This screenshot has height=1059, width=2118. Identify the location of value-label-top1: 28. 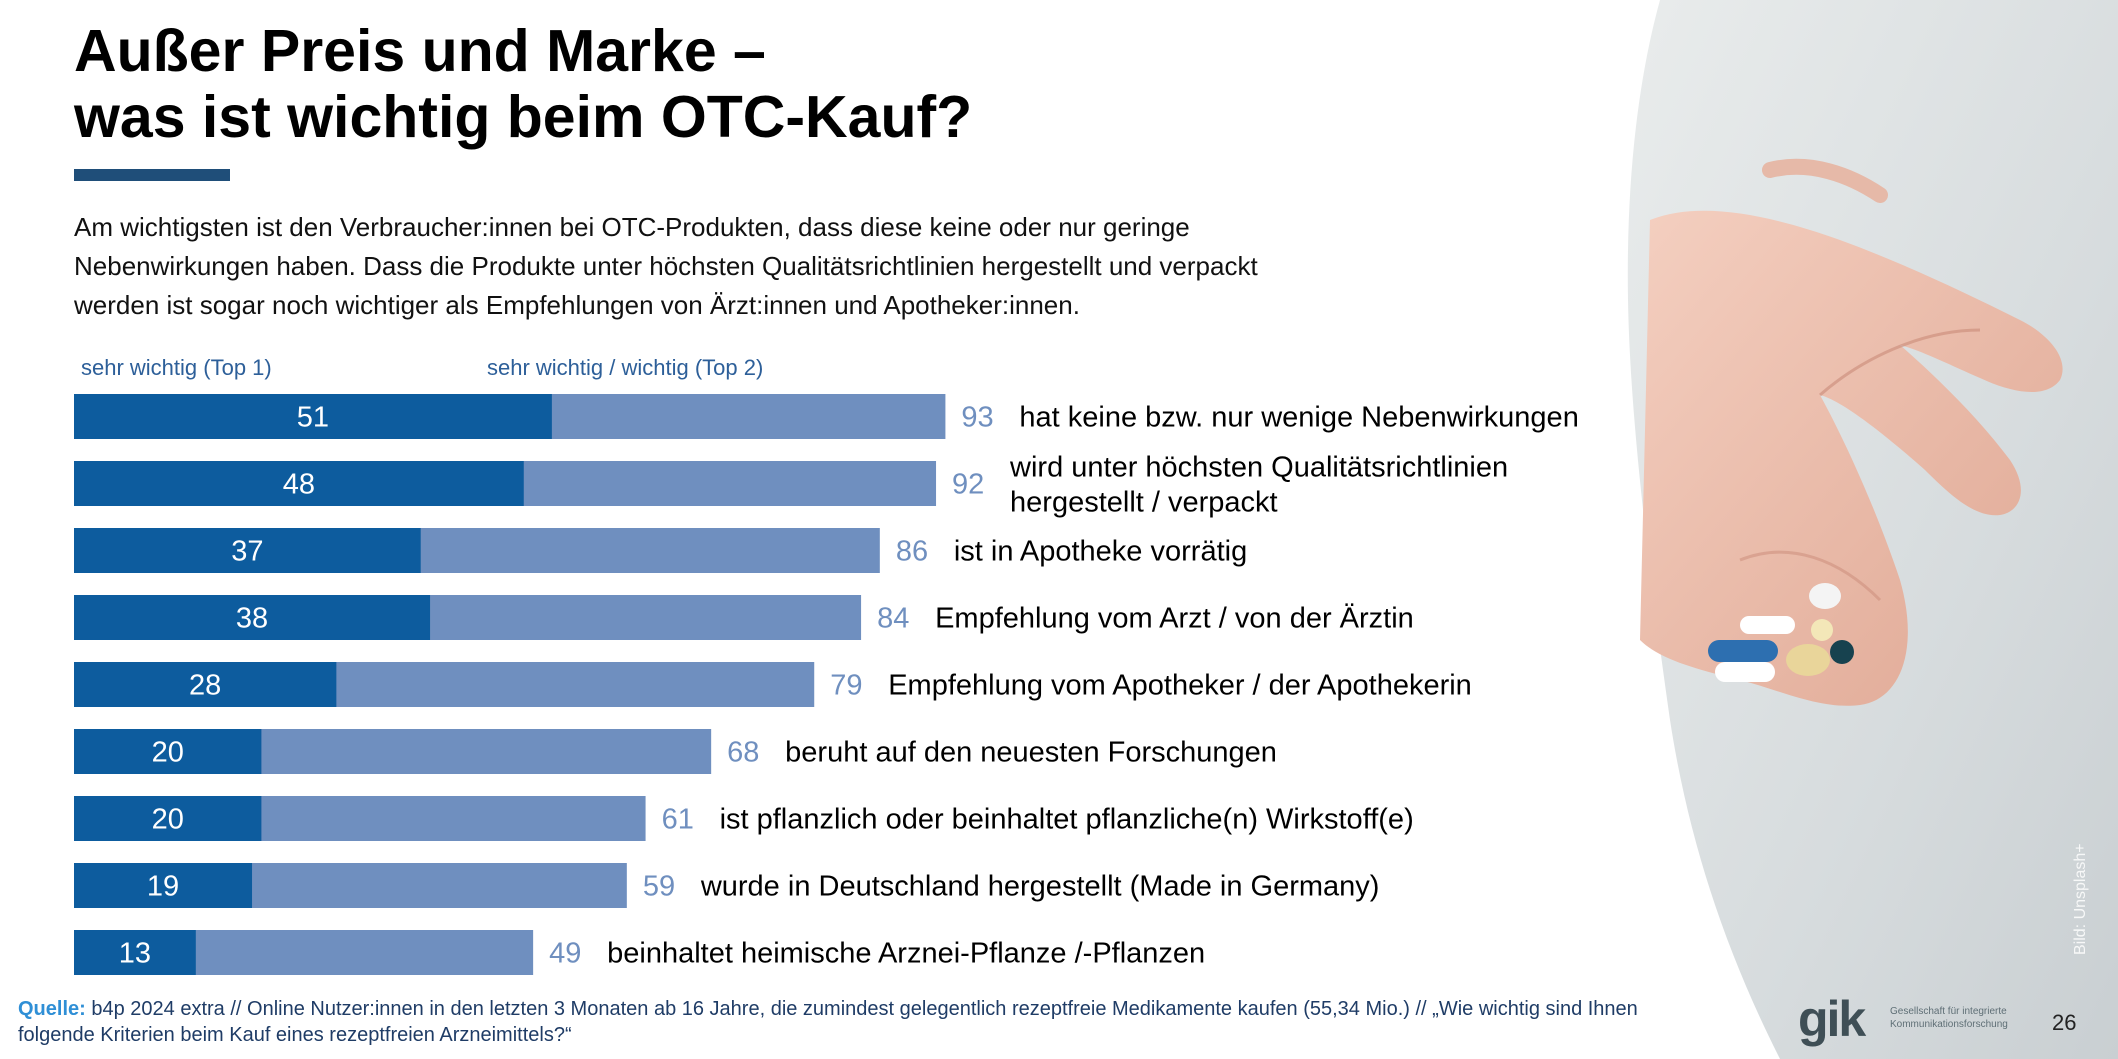
(205, 686).